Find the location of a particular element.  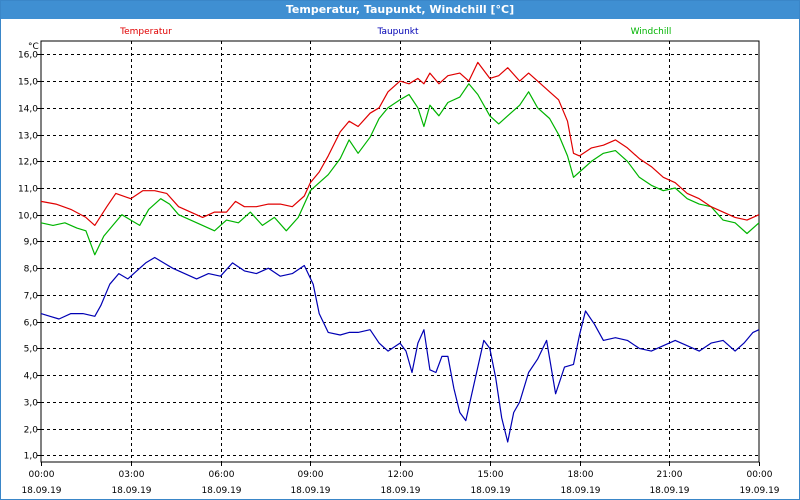

x-tick-time: 18:00 is located at coordinates (581, 475).